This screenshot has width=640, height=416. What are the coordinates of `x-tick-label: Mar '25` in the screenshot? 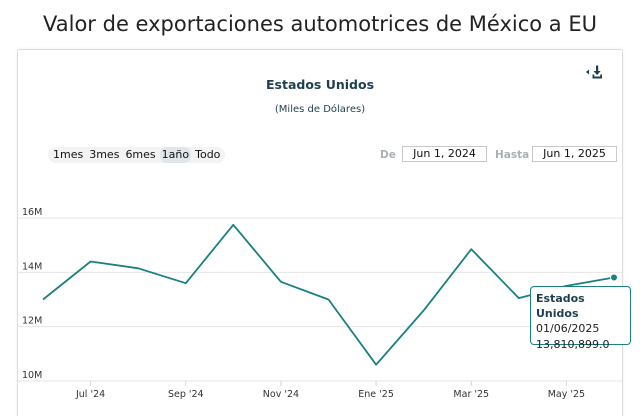 It's located at (471, 394).